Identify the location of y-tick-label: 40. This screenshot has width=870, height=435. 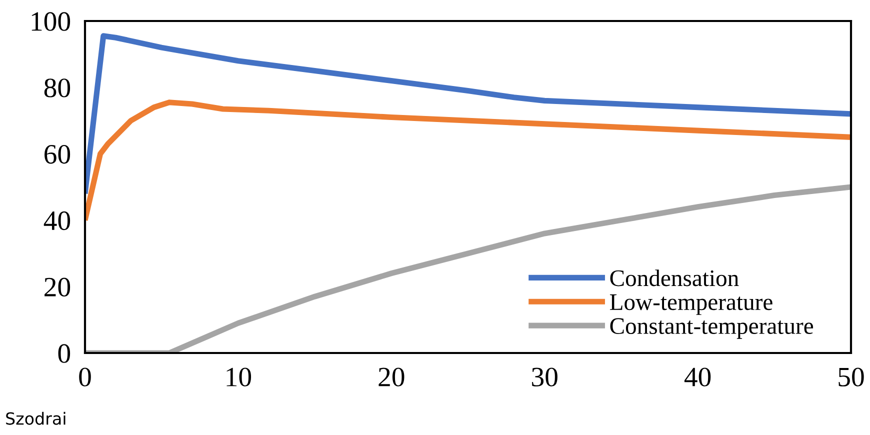
(57, 220).